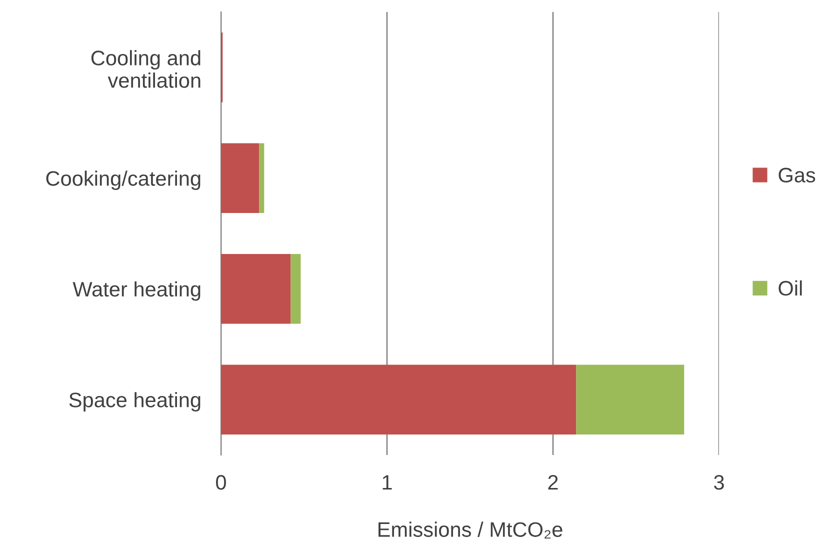 This screenshot has width=839, height=559. I want to click on x-tick-label: 1, so click(387, 482).